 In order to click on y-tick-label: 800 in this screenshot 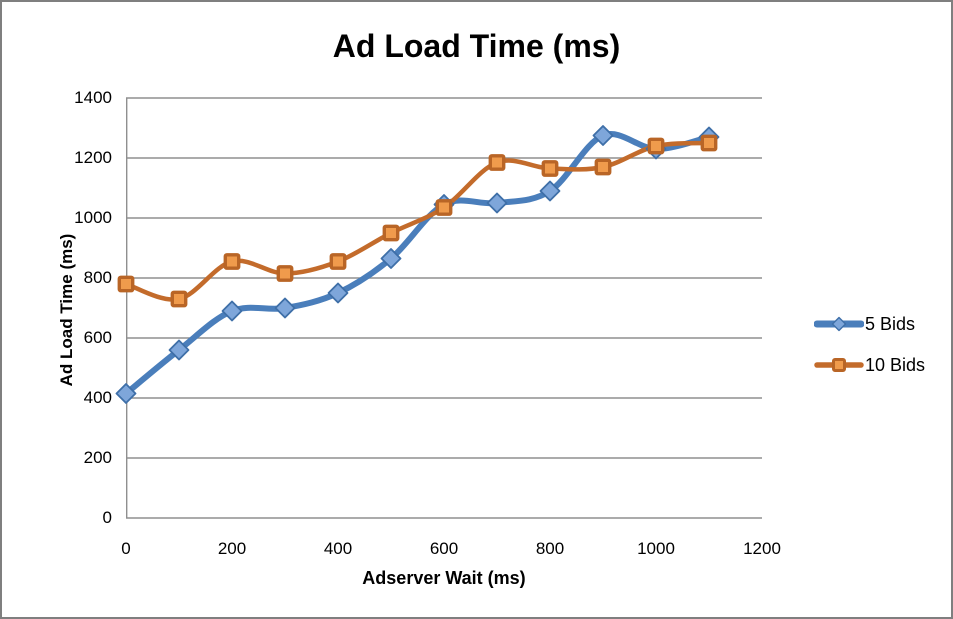, I will do `click(97, 277)`.